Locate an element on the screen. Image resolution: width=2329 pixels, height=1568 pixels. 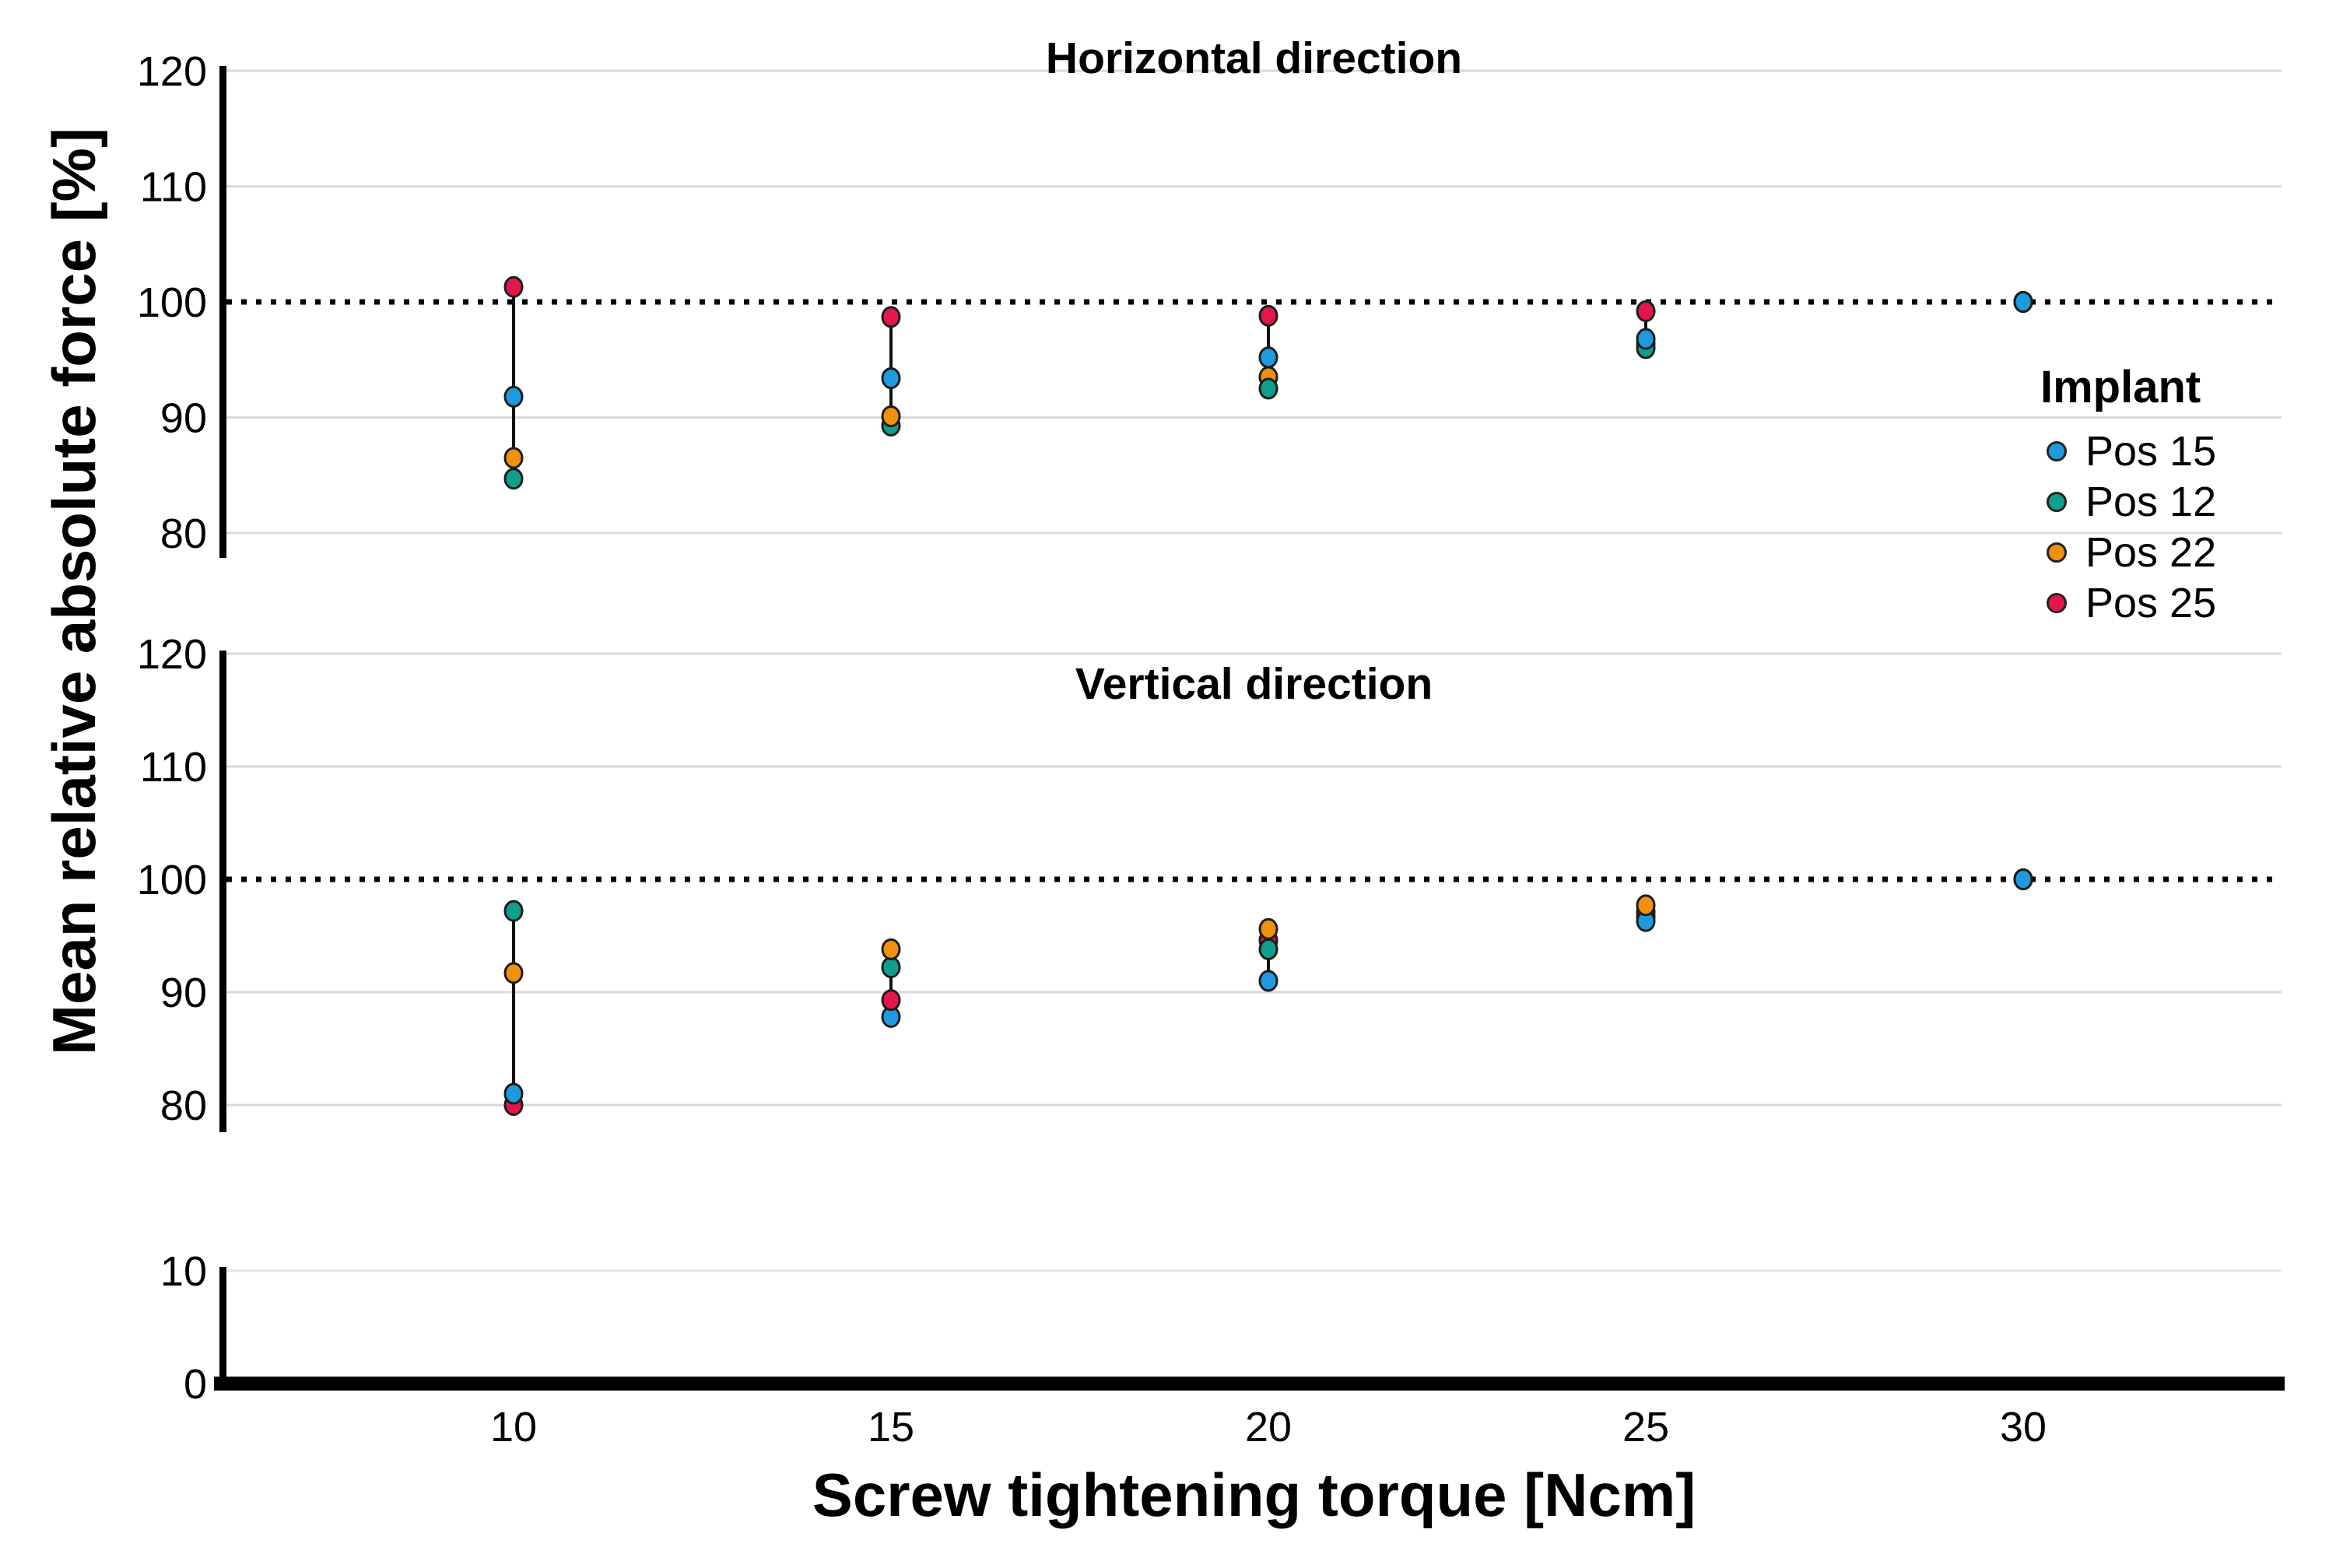
panel-title-horizontal: Horizontal direction is located at coordinates (1254, 58).